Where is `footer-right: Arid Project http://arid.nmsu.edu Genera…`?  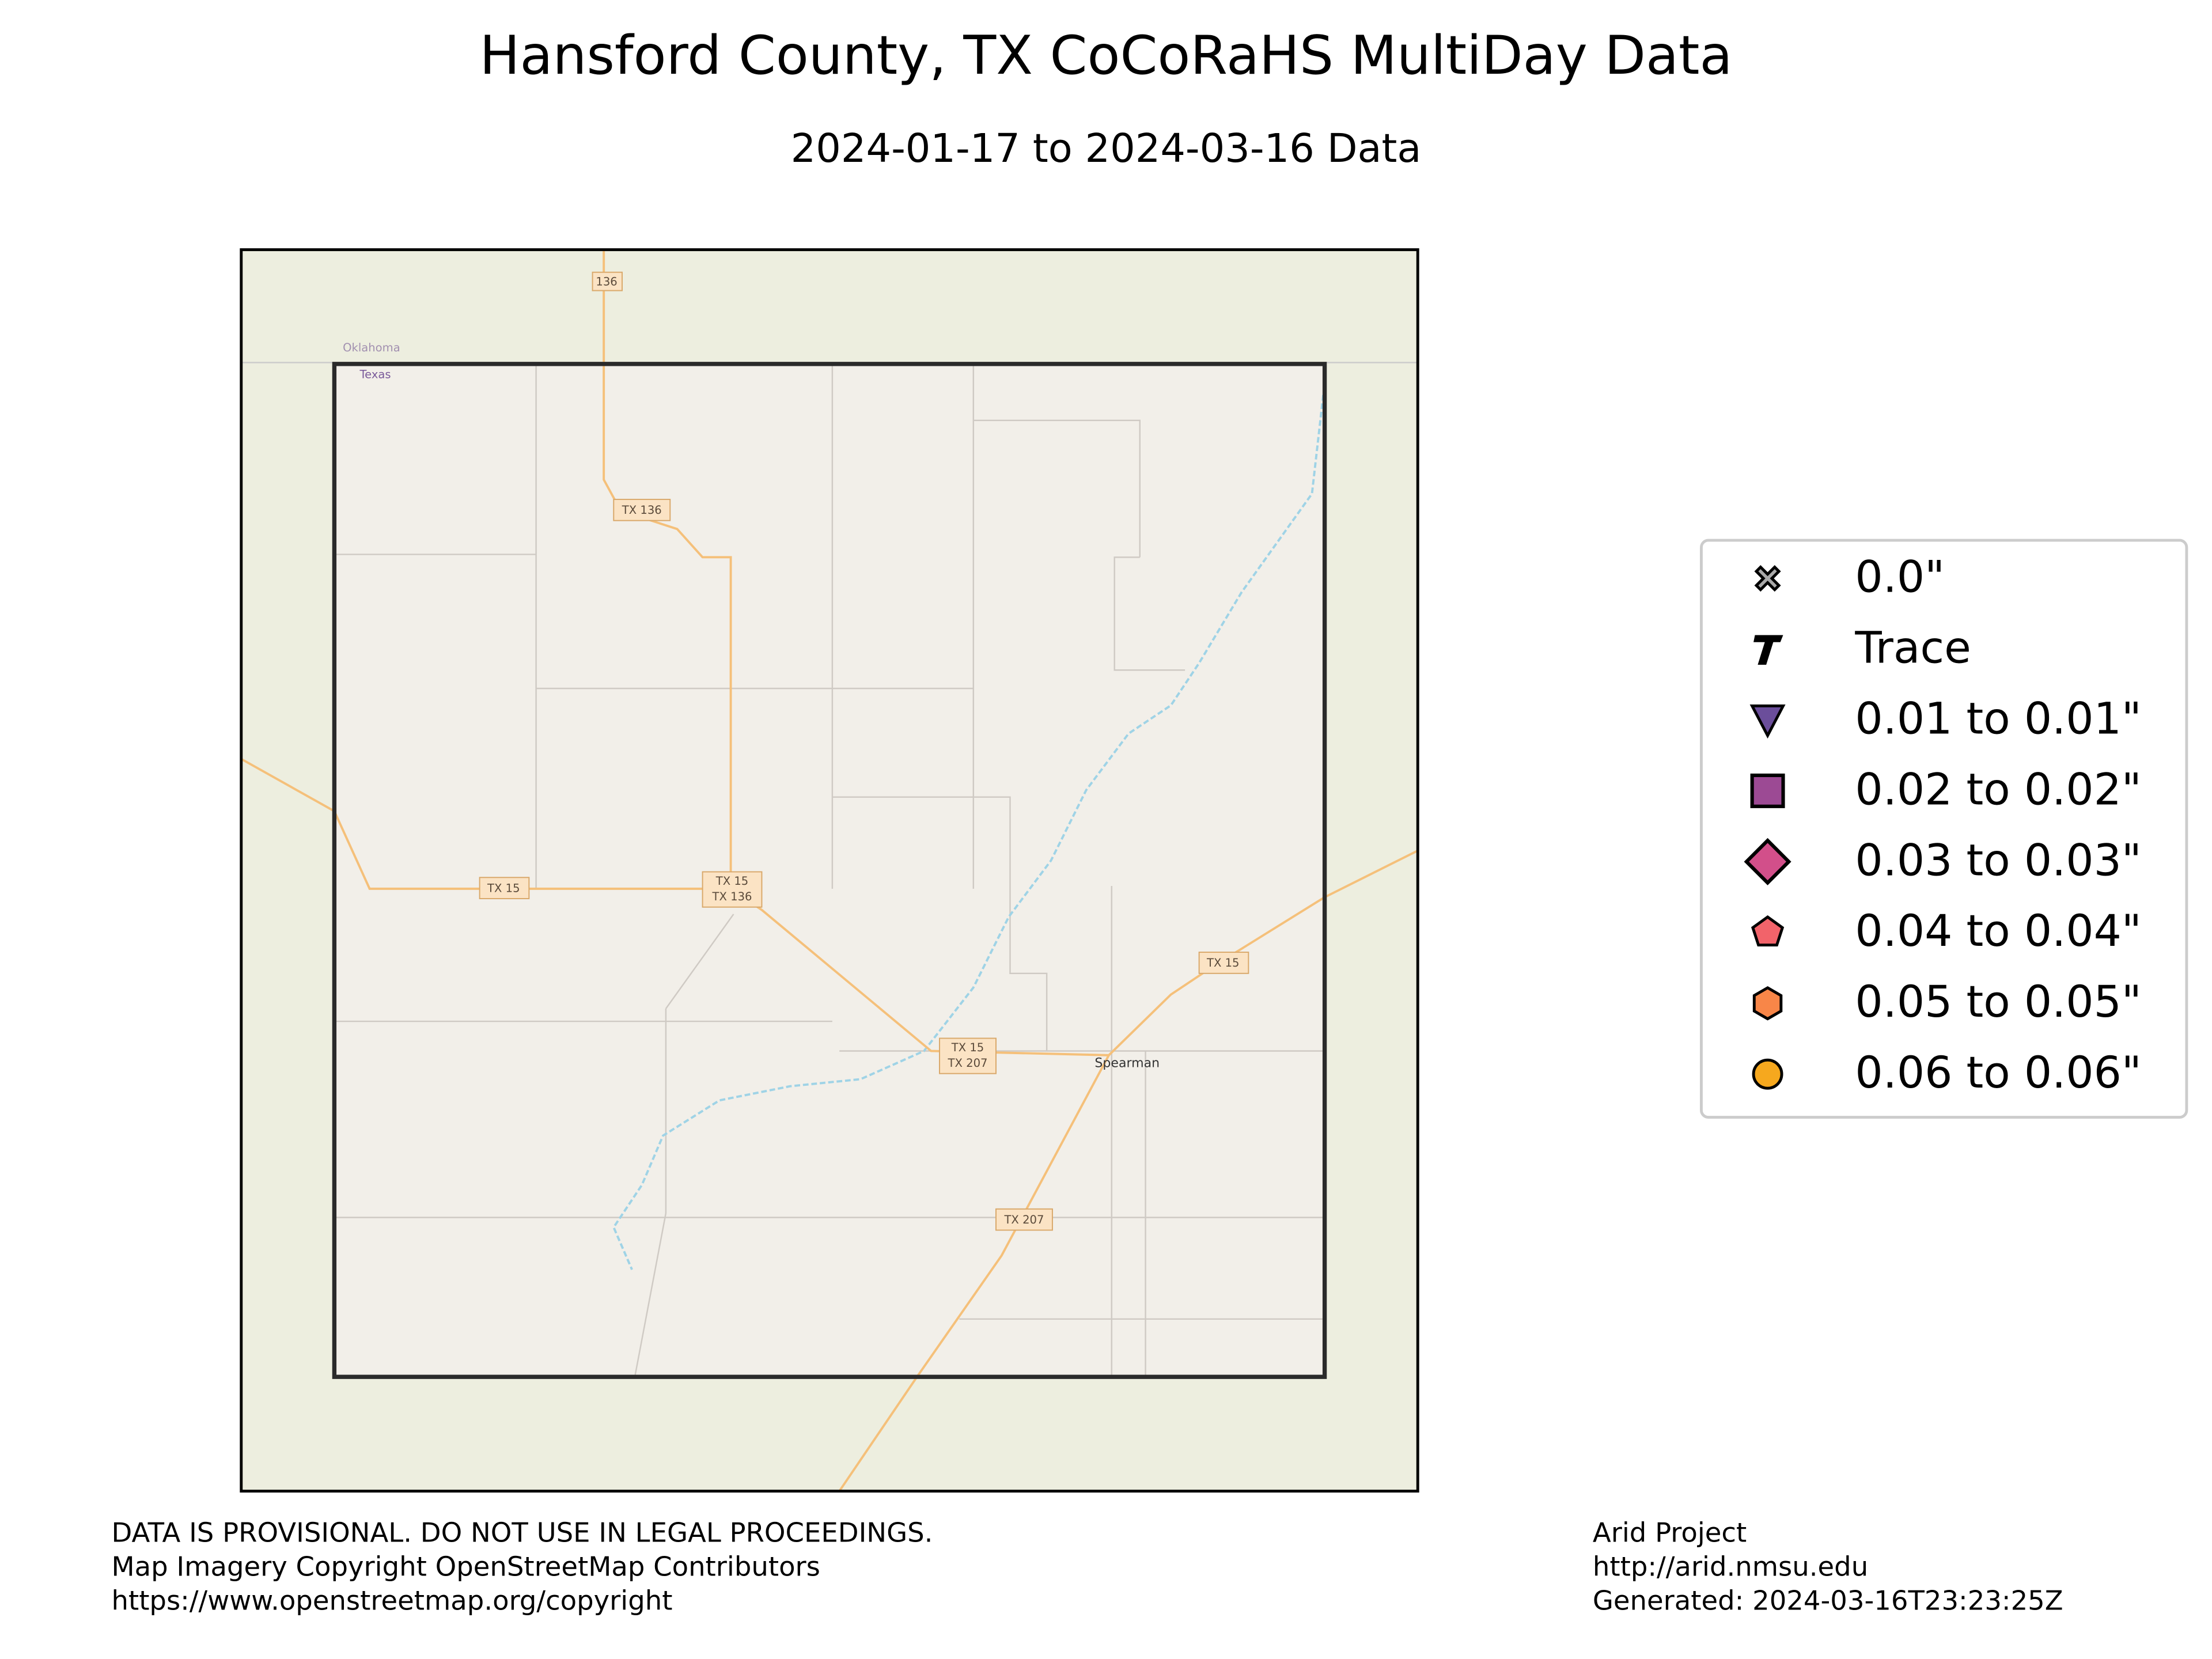
footer-right: Arid Project http://arid.nmsu.edu Genera… is located at coordinates (1828, 1566).